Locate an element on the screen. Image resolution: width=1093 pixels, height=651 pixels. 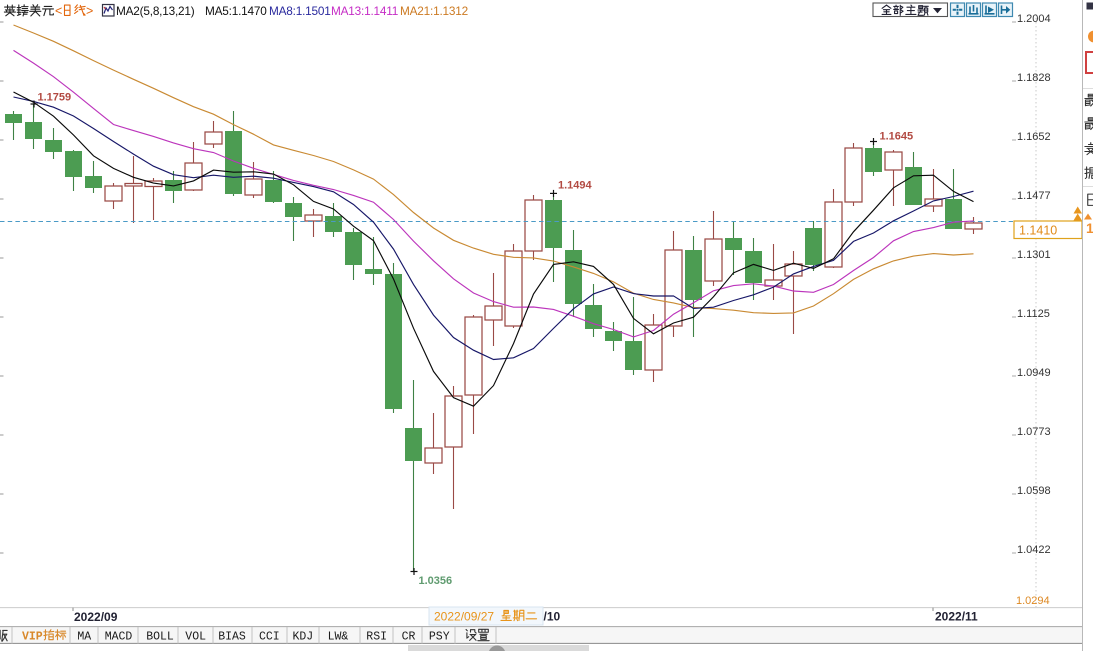
svg-text: MA13:1.1411 is located at coordinates (364, 11).